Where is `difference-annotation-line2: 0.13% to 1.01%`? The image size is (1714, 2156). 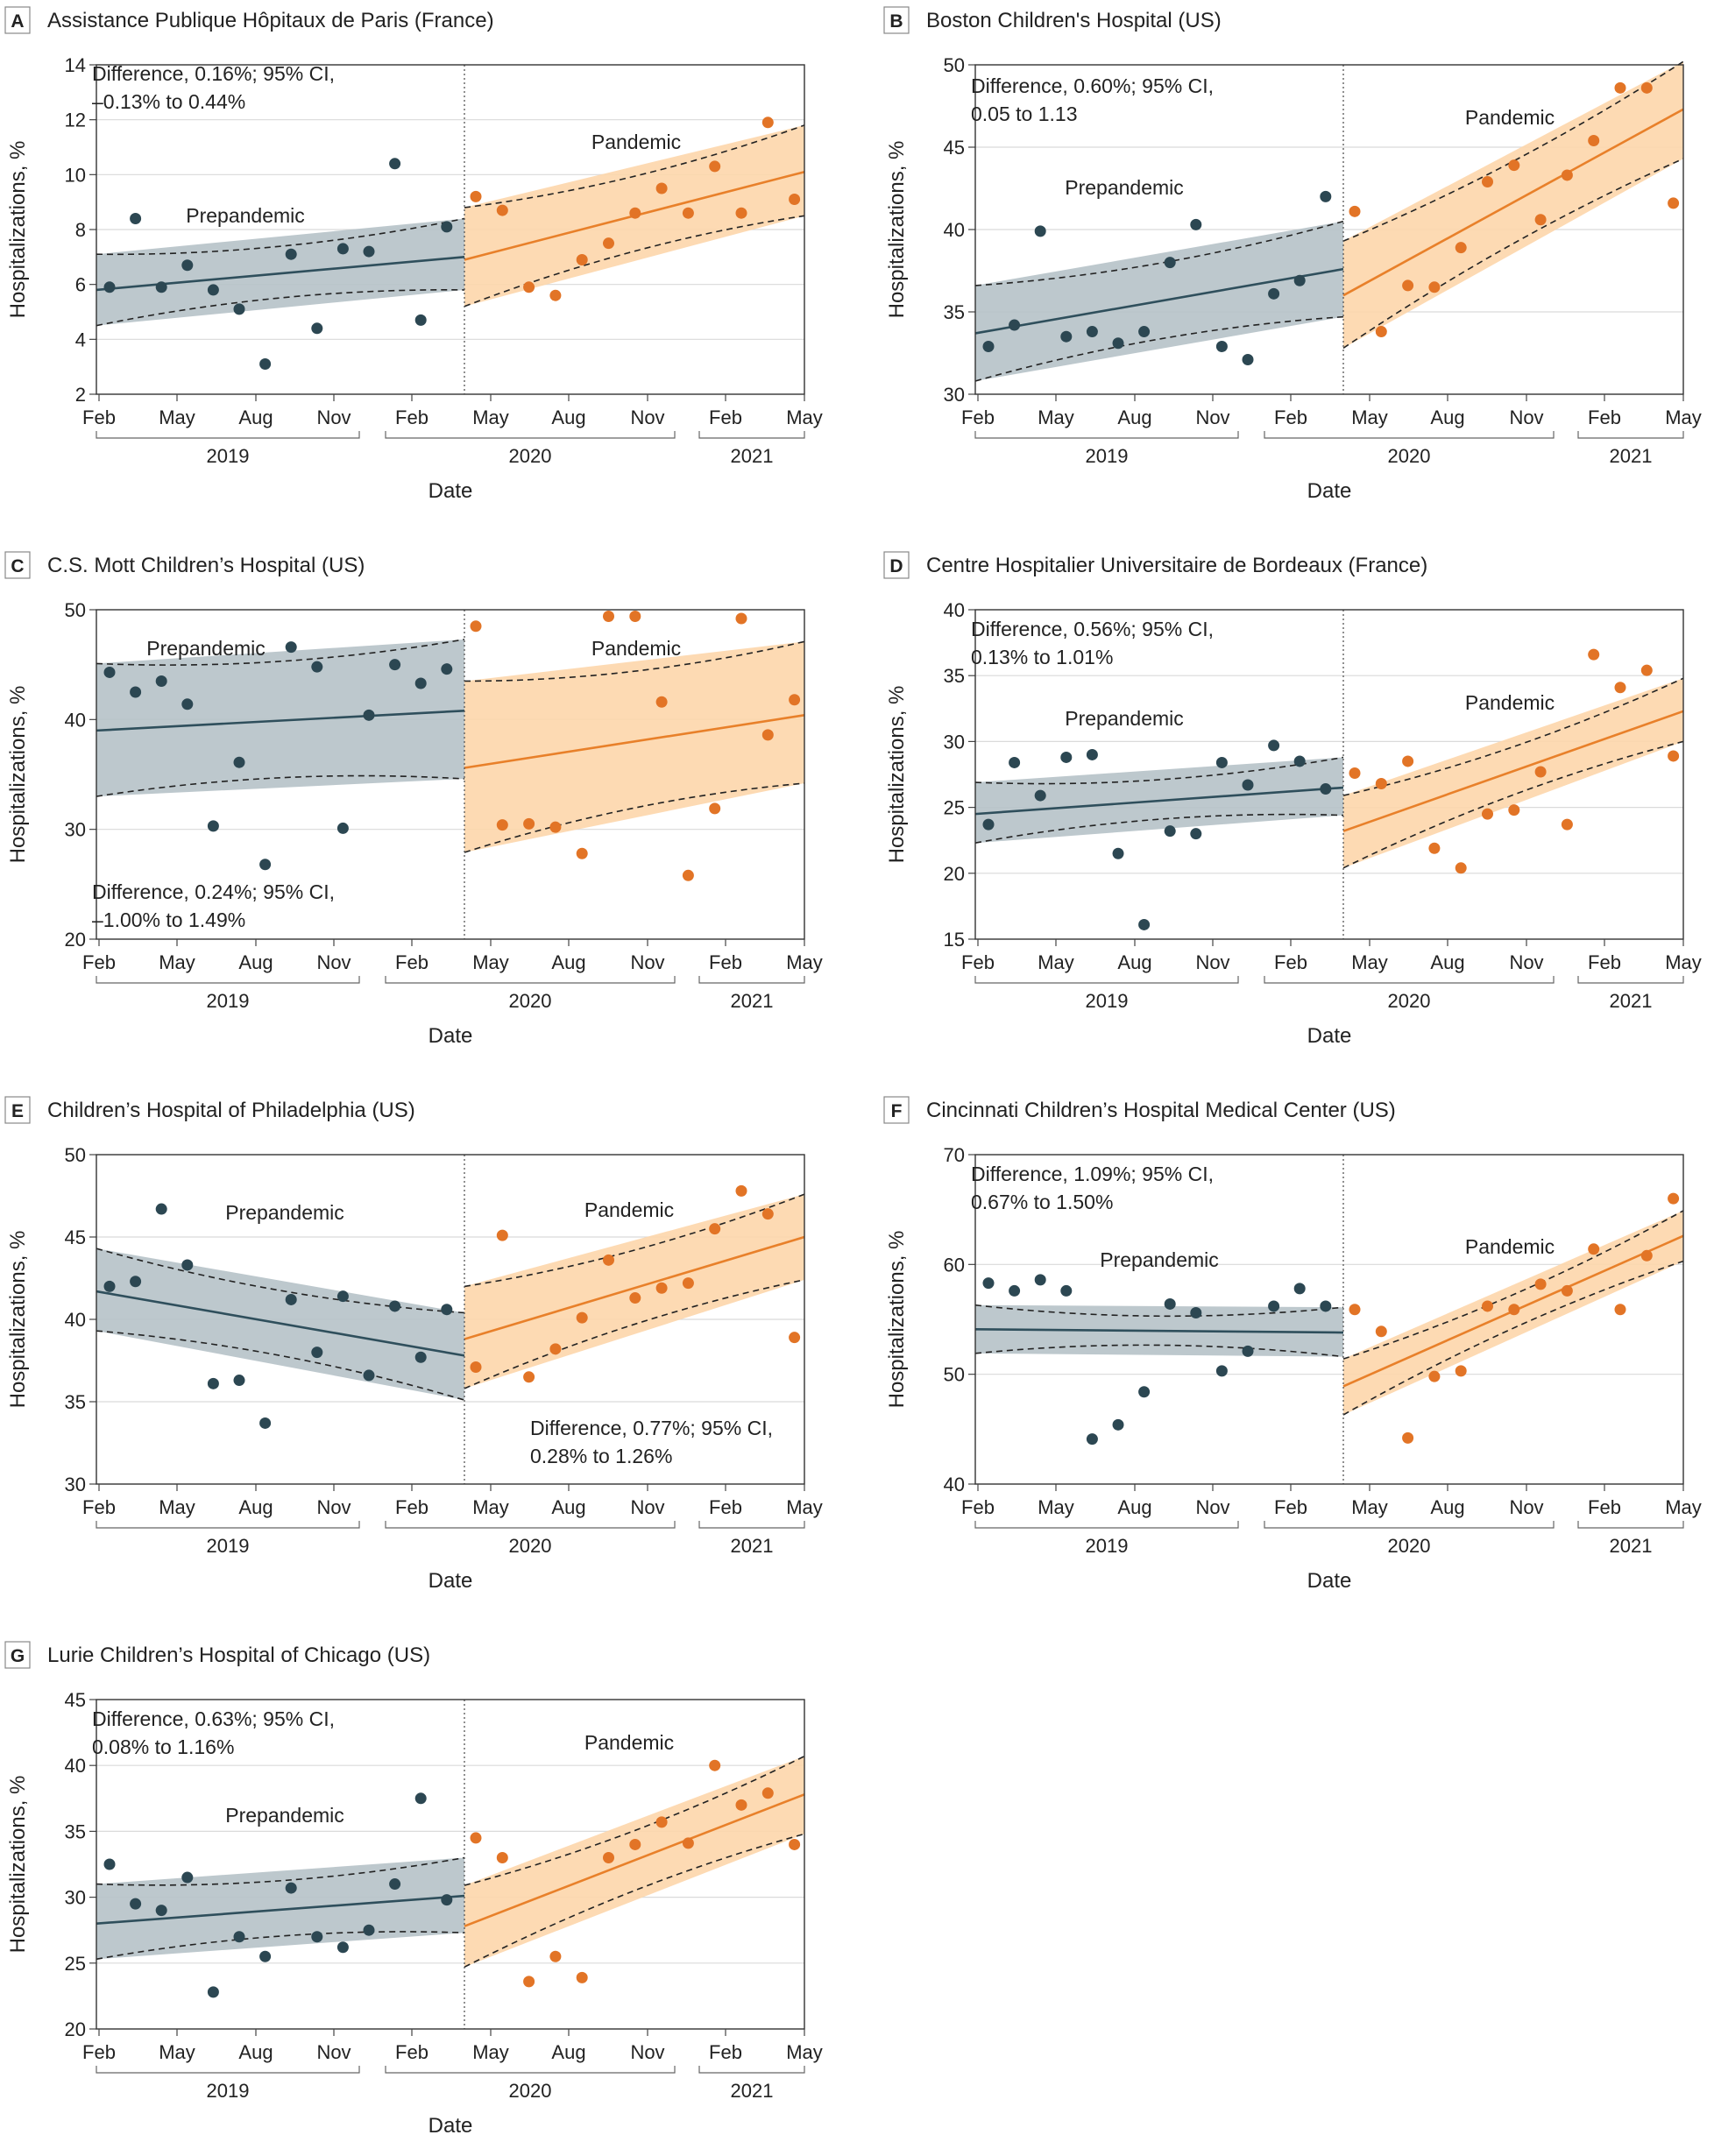
difference-annotation-line2: 0.13% to 1.01% is located at coordinates (1042, 657).